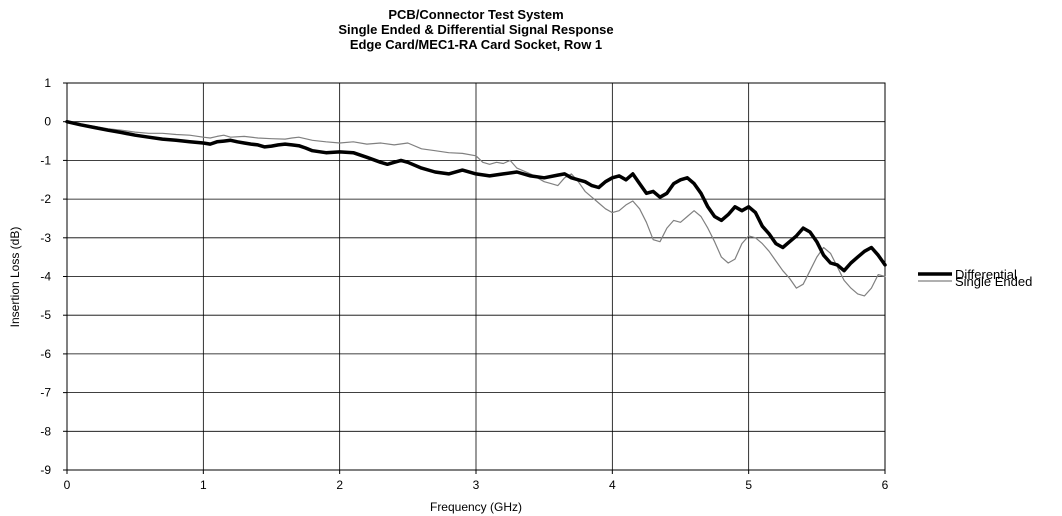  I want to click on y-tick-label: -9, so click(45, 470).